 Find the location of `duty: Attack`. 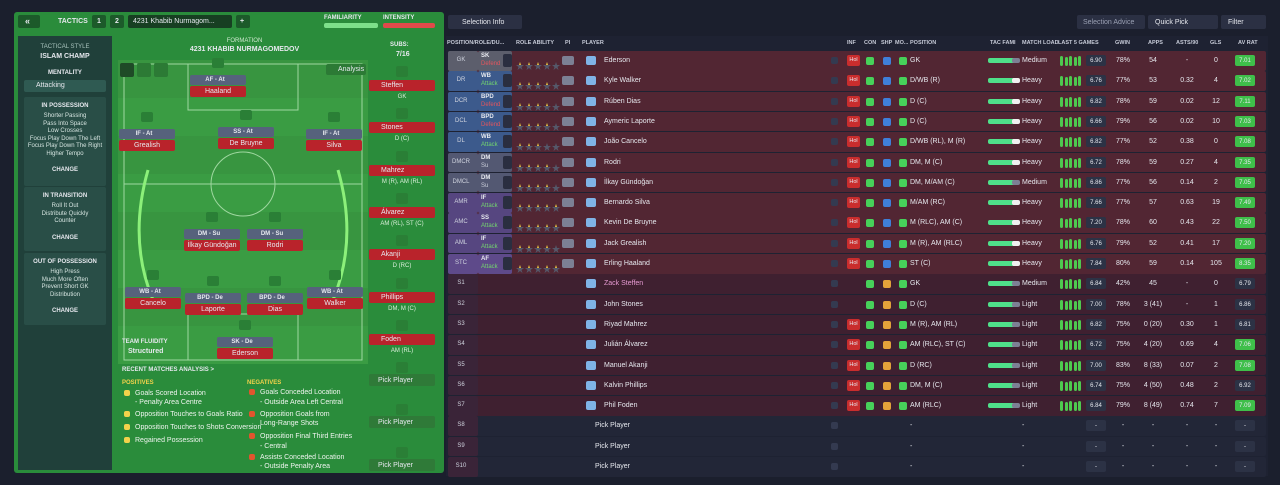

duty: Attack is located at coordinates (489, 206).